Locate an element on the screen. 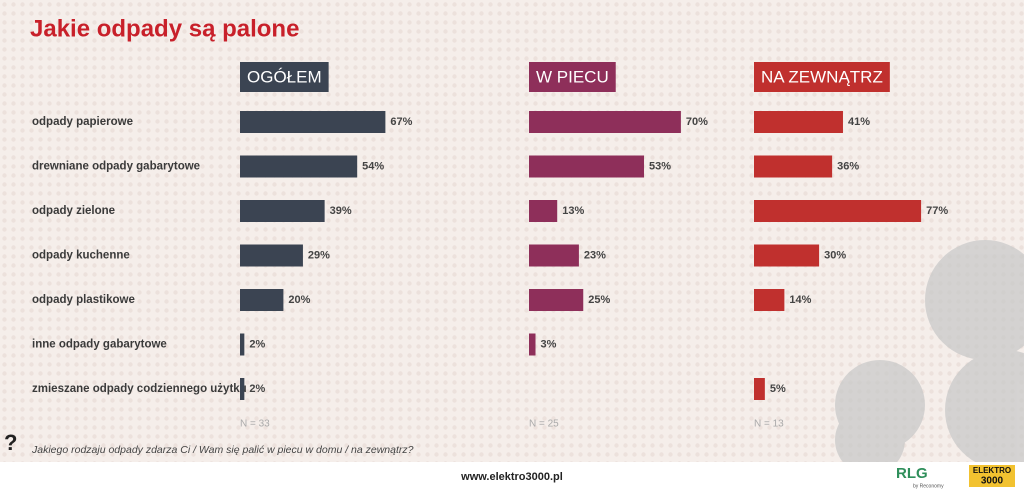  sample-size: N = 33 is located at coordinates (255, 424).